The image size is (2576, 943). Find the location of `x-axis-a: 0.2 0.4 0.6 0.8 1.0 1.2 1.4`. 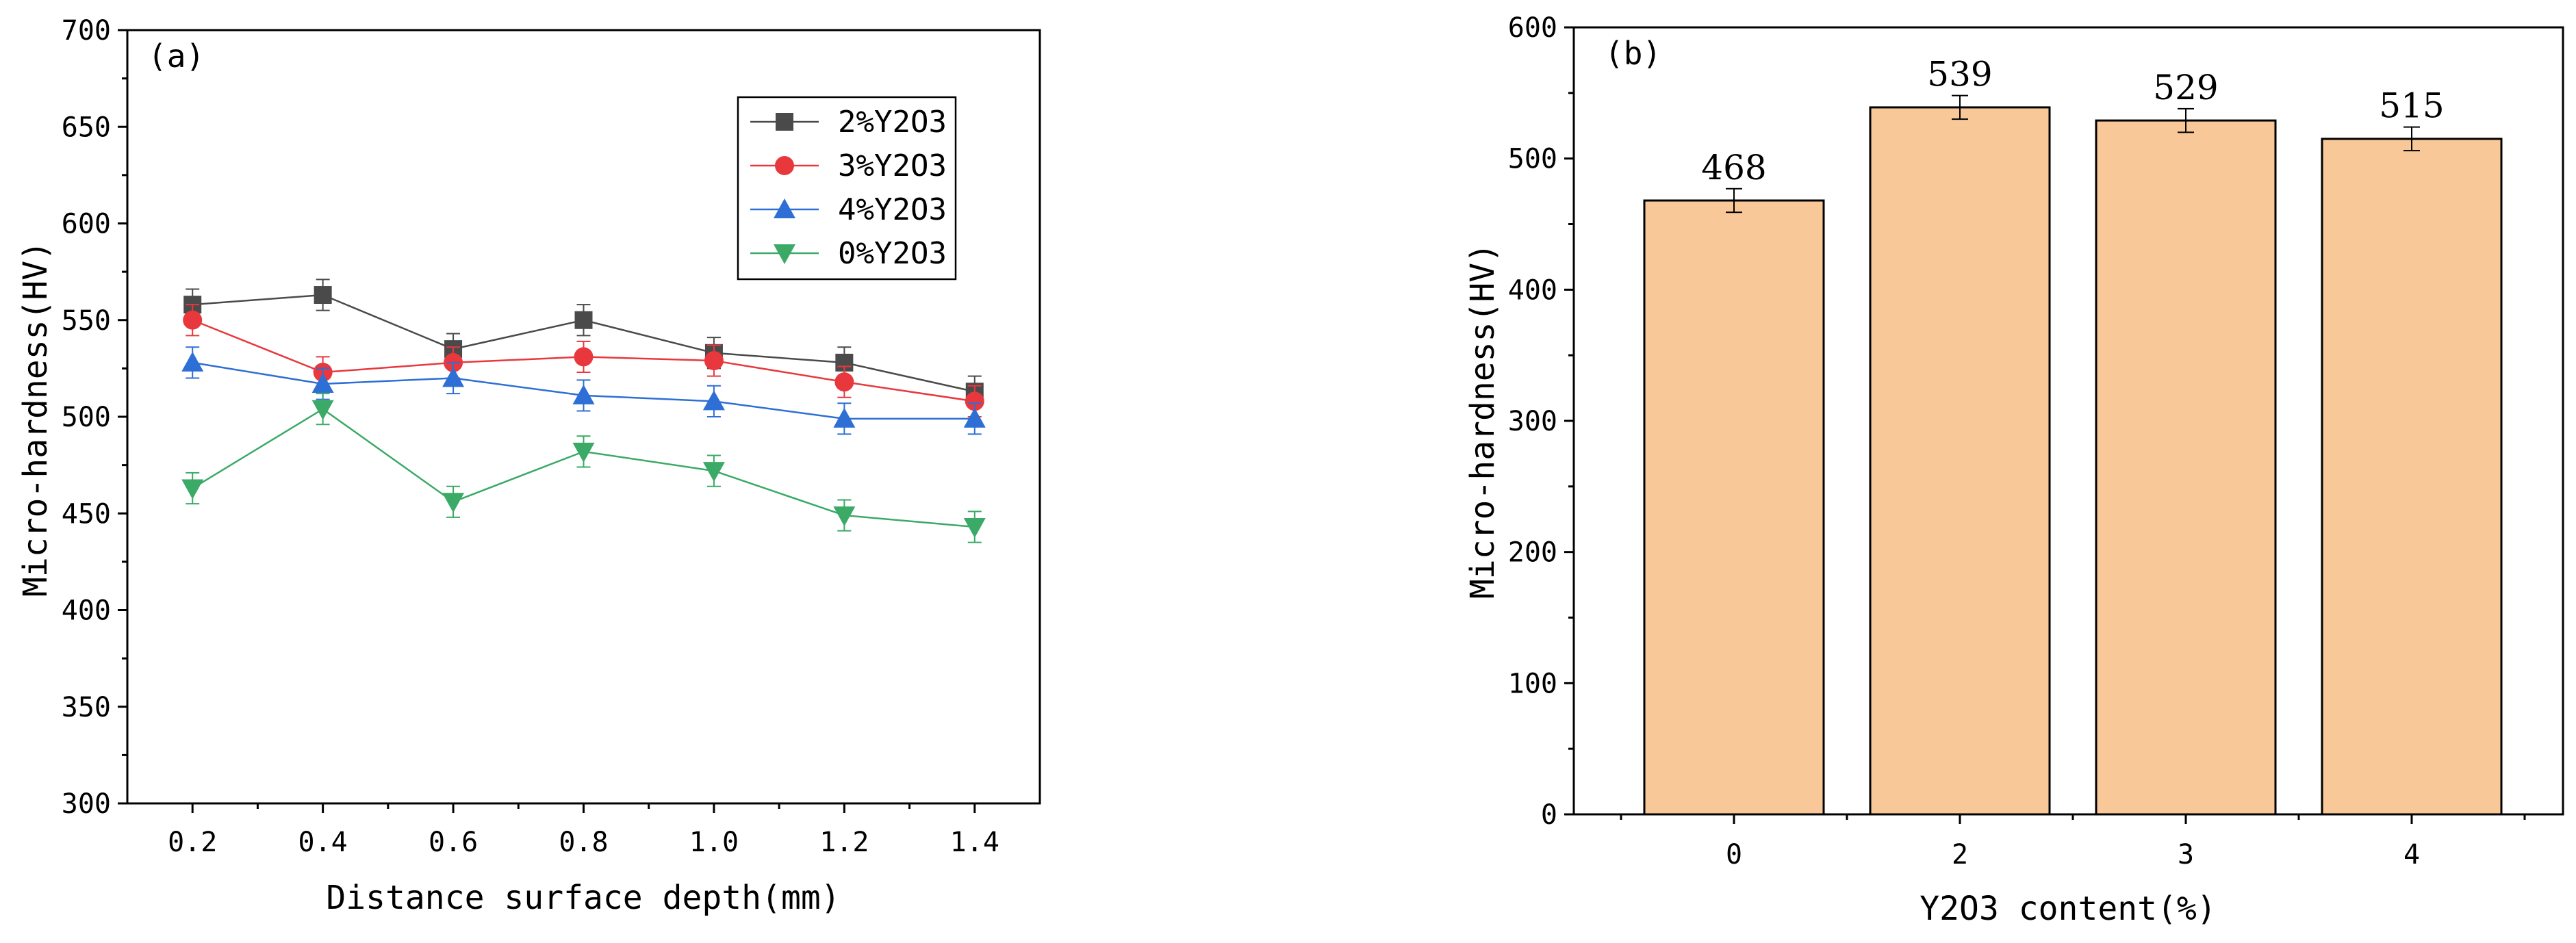

x-axis-a: 0.2 0.4 0.6 0.8 1.0 1.2 1.4 is located at coordinates (583, 830).